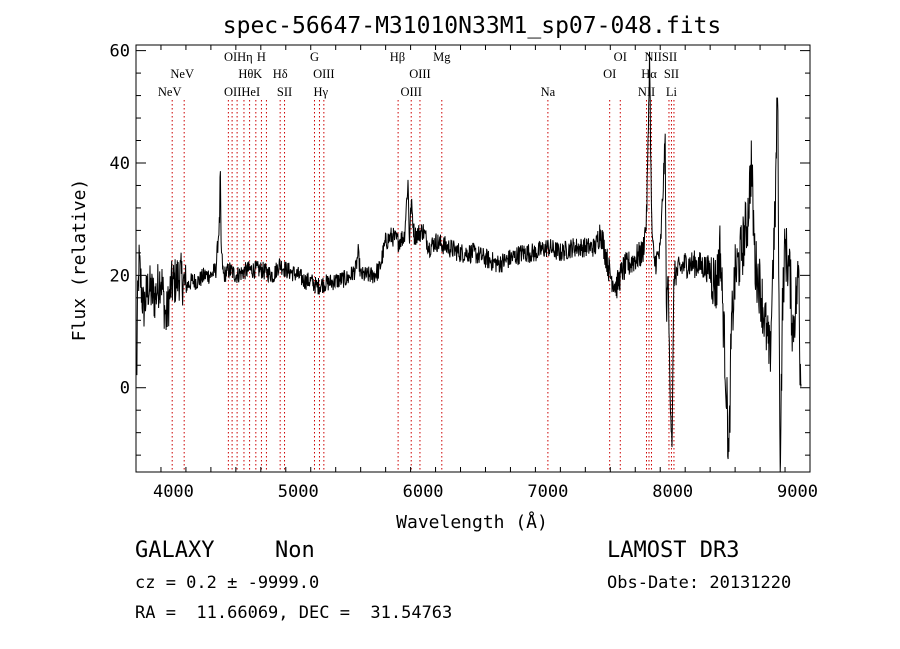  I want to click on y-tick-label-0: 0, so click(125, 389).